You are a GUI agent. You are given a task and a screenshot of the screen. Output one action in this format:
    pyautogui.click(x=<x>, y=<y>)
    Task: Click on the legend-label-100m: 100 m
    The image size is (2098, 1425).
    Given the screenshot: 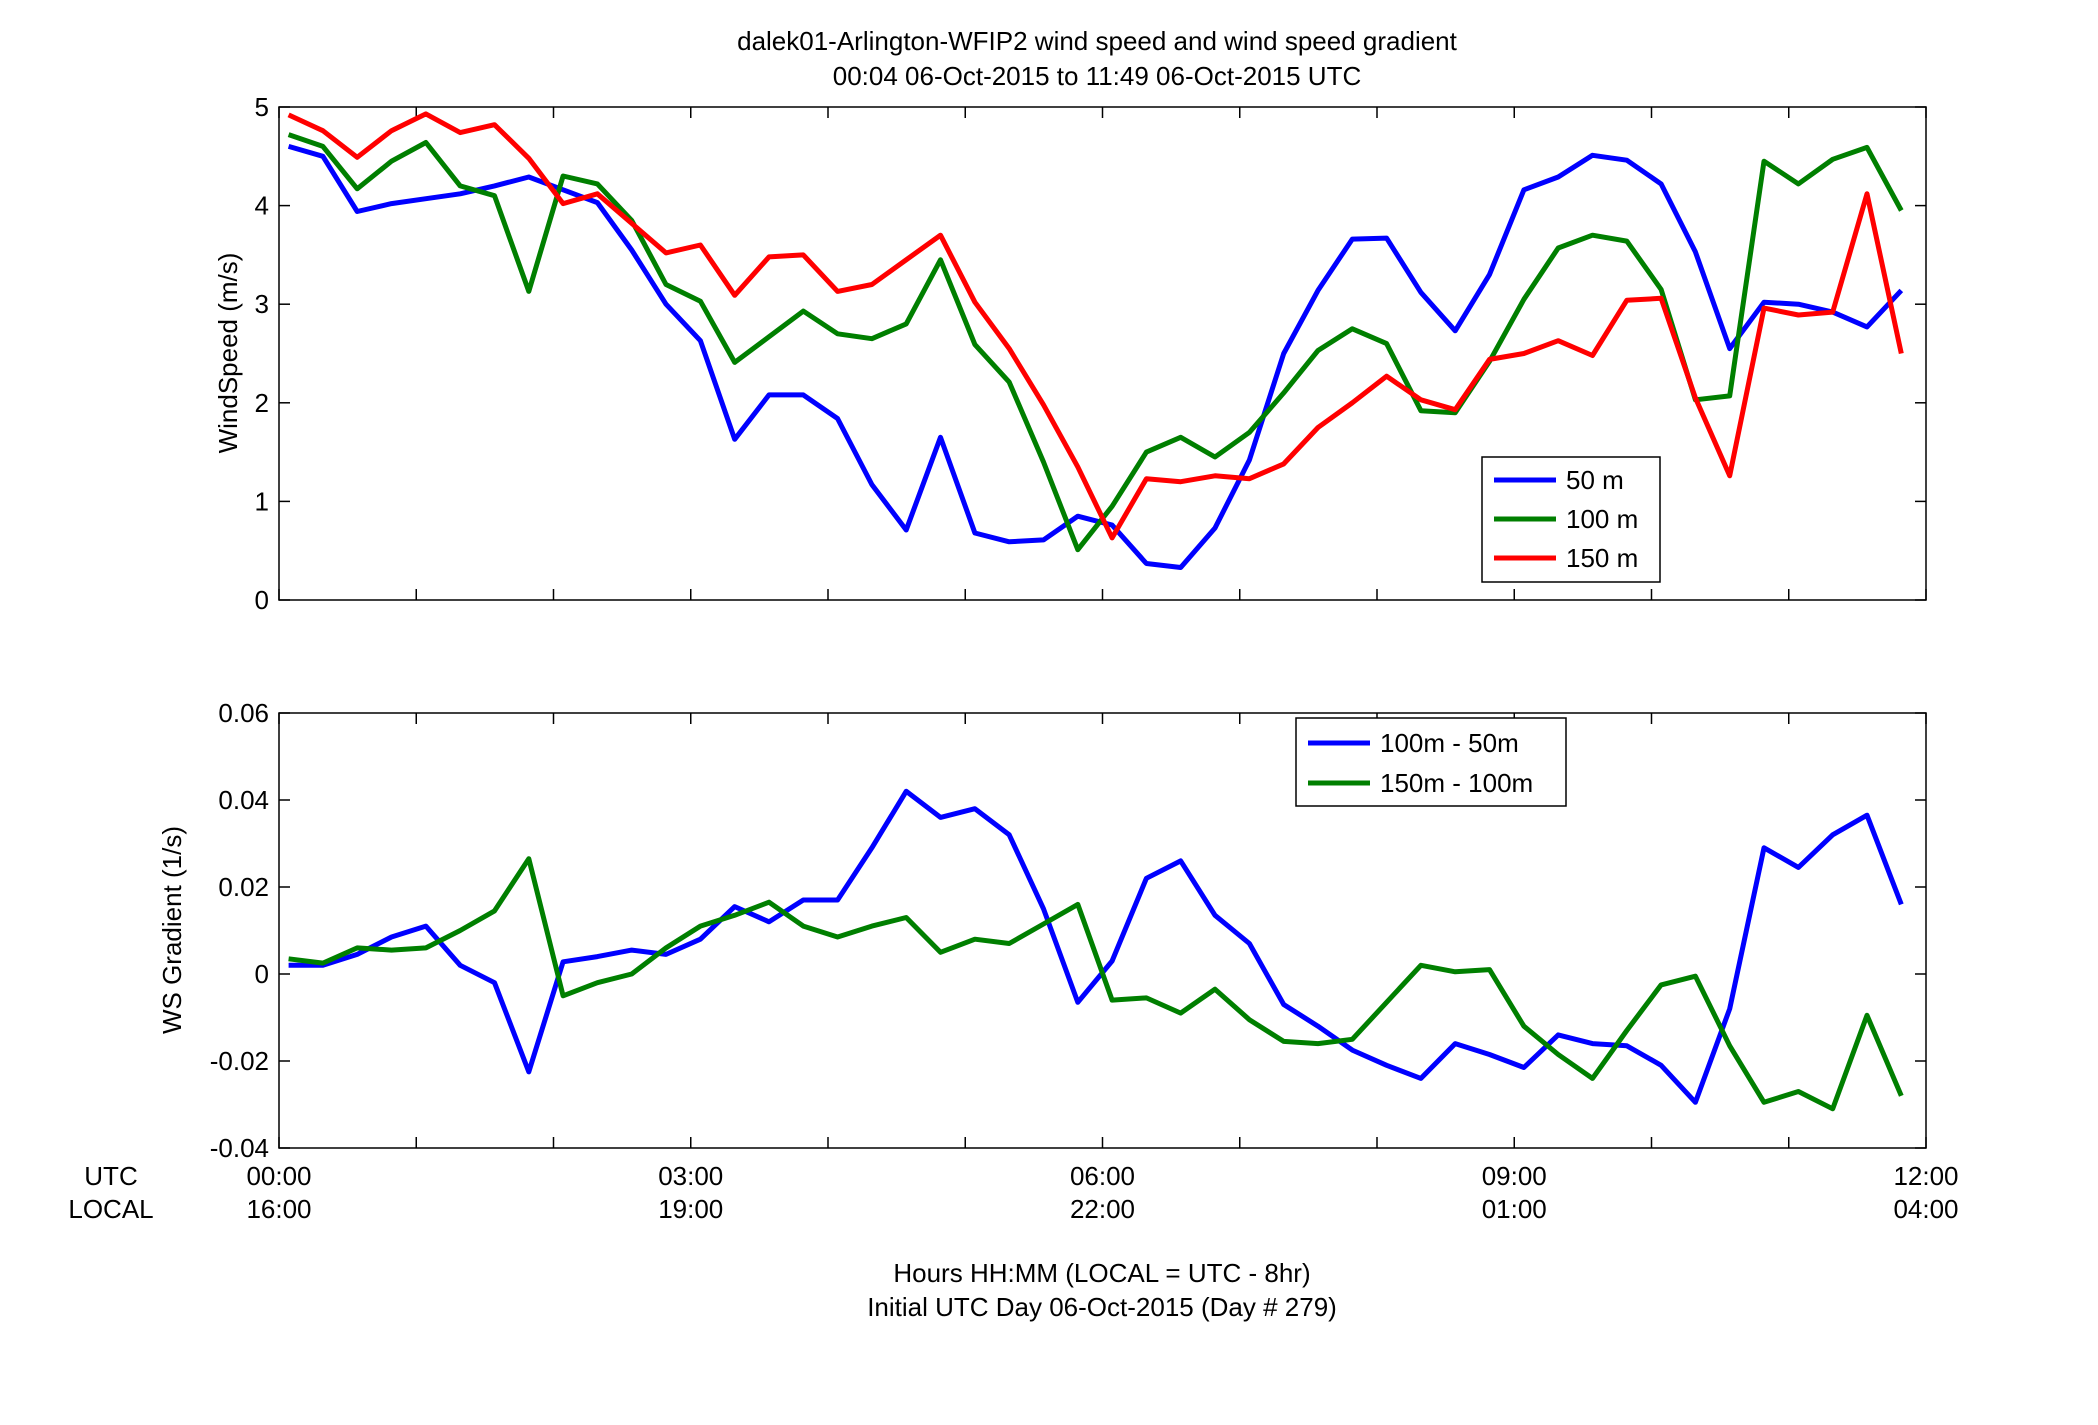 What is the action you would take?
    pyautogui.click(x=1602, y=519)
    